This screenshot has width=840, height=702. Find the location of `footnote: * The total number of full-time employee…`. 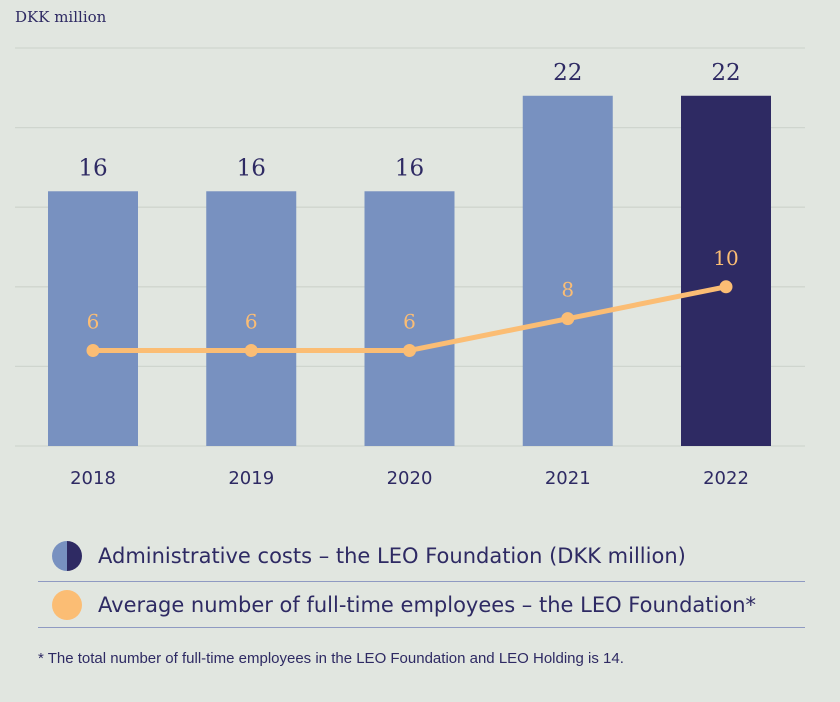

footnote: * The total number of full-time employee… is located at coordinates (331, 658).